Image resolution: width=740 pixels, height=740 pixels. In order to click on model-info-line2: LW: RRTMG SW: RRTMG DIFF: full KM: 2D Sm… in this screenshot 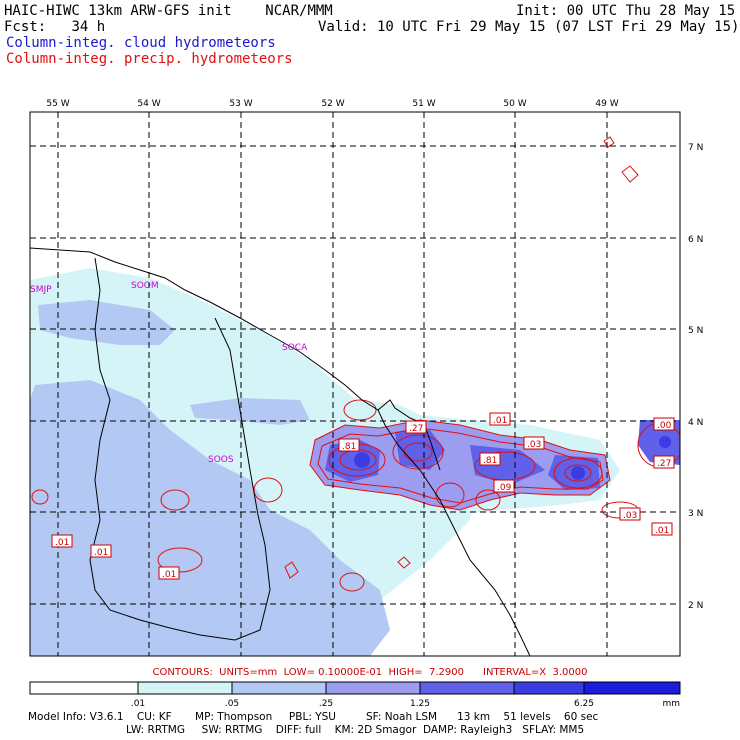, I will do `click(355, 730)`.